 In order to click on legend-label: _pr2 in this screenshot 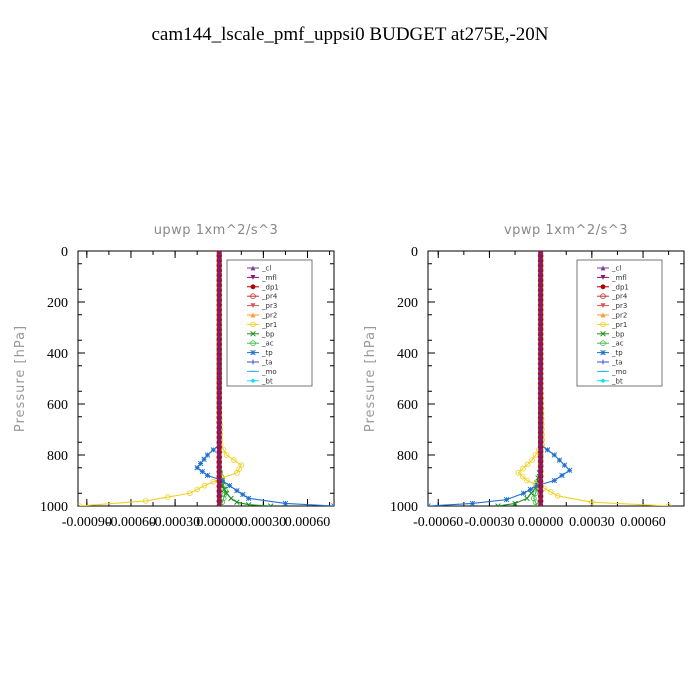, I will do `click(619, 316)`.